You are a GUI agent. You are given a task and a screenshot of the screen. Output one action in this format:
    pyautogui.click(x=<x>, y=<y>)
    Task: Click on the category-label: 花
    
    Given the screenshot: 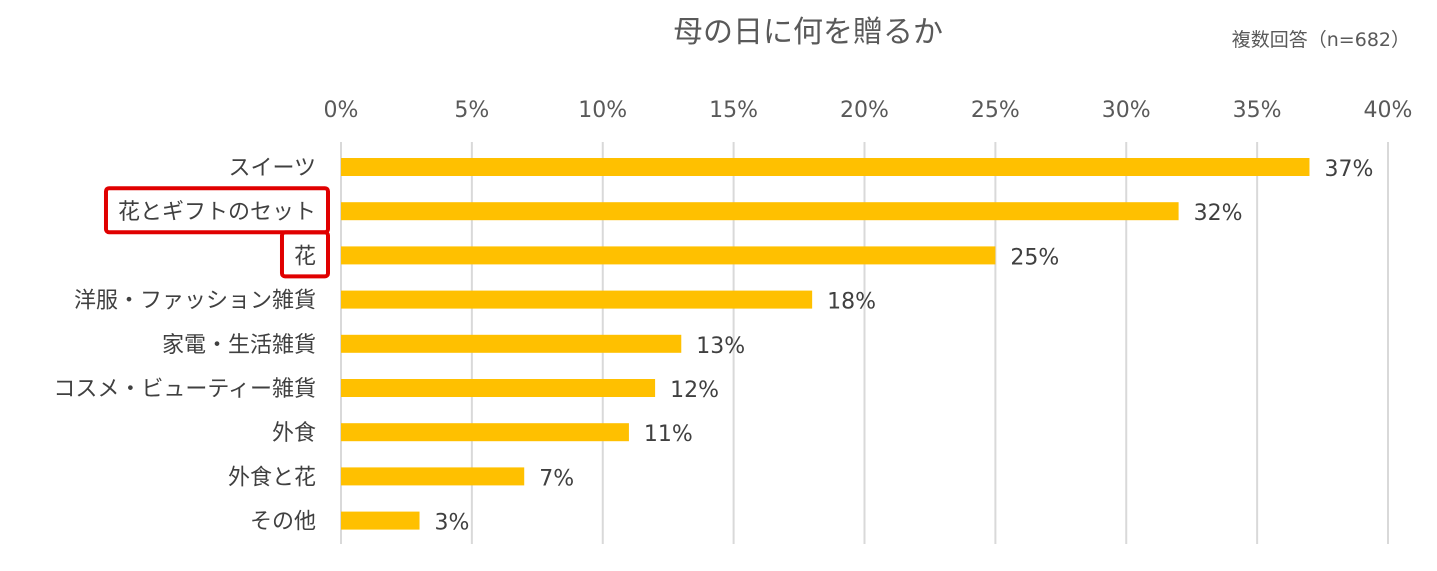 What is the action you would take?
    pyautogui.click(x=305, y=256)
    